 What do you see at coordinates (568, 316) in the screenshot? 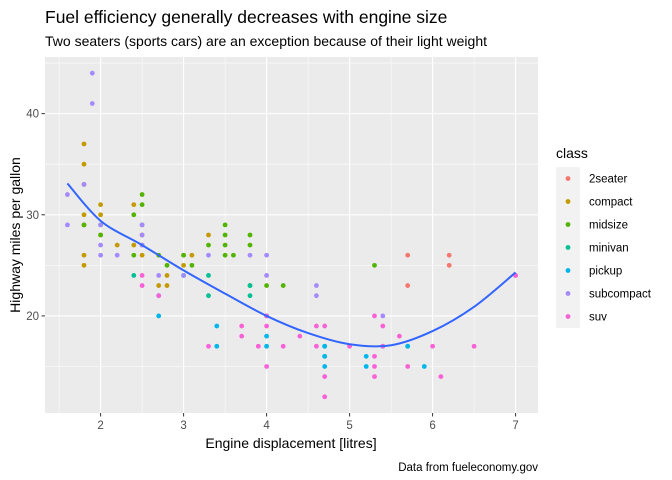
I see `legend-key-suv` at bounding box center [568, 316].